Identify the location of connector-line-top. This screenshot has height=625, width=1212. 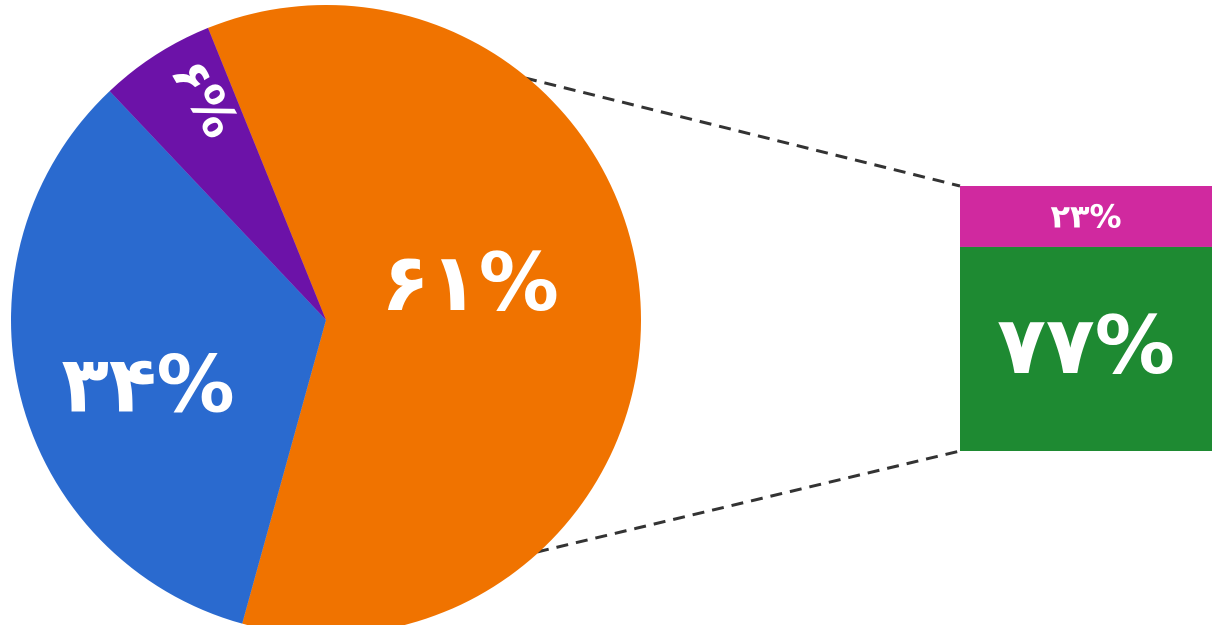
(742, 132).